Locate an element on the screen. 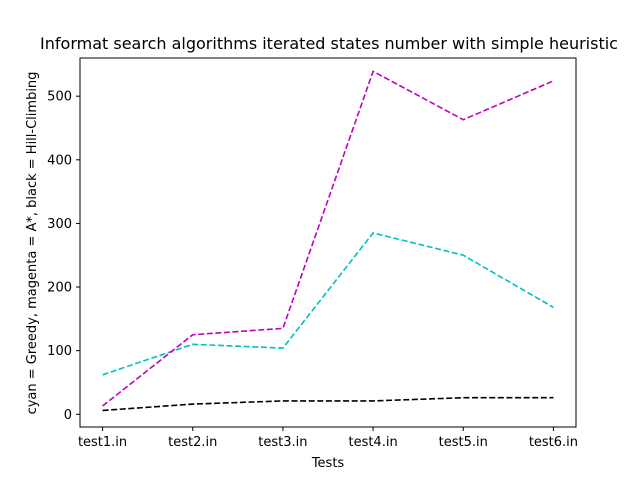 The height and width of the screenshot is (485, 640). y-tick-label: 100 is located at coordinates (59, 351).